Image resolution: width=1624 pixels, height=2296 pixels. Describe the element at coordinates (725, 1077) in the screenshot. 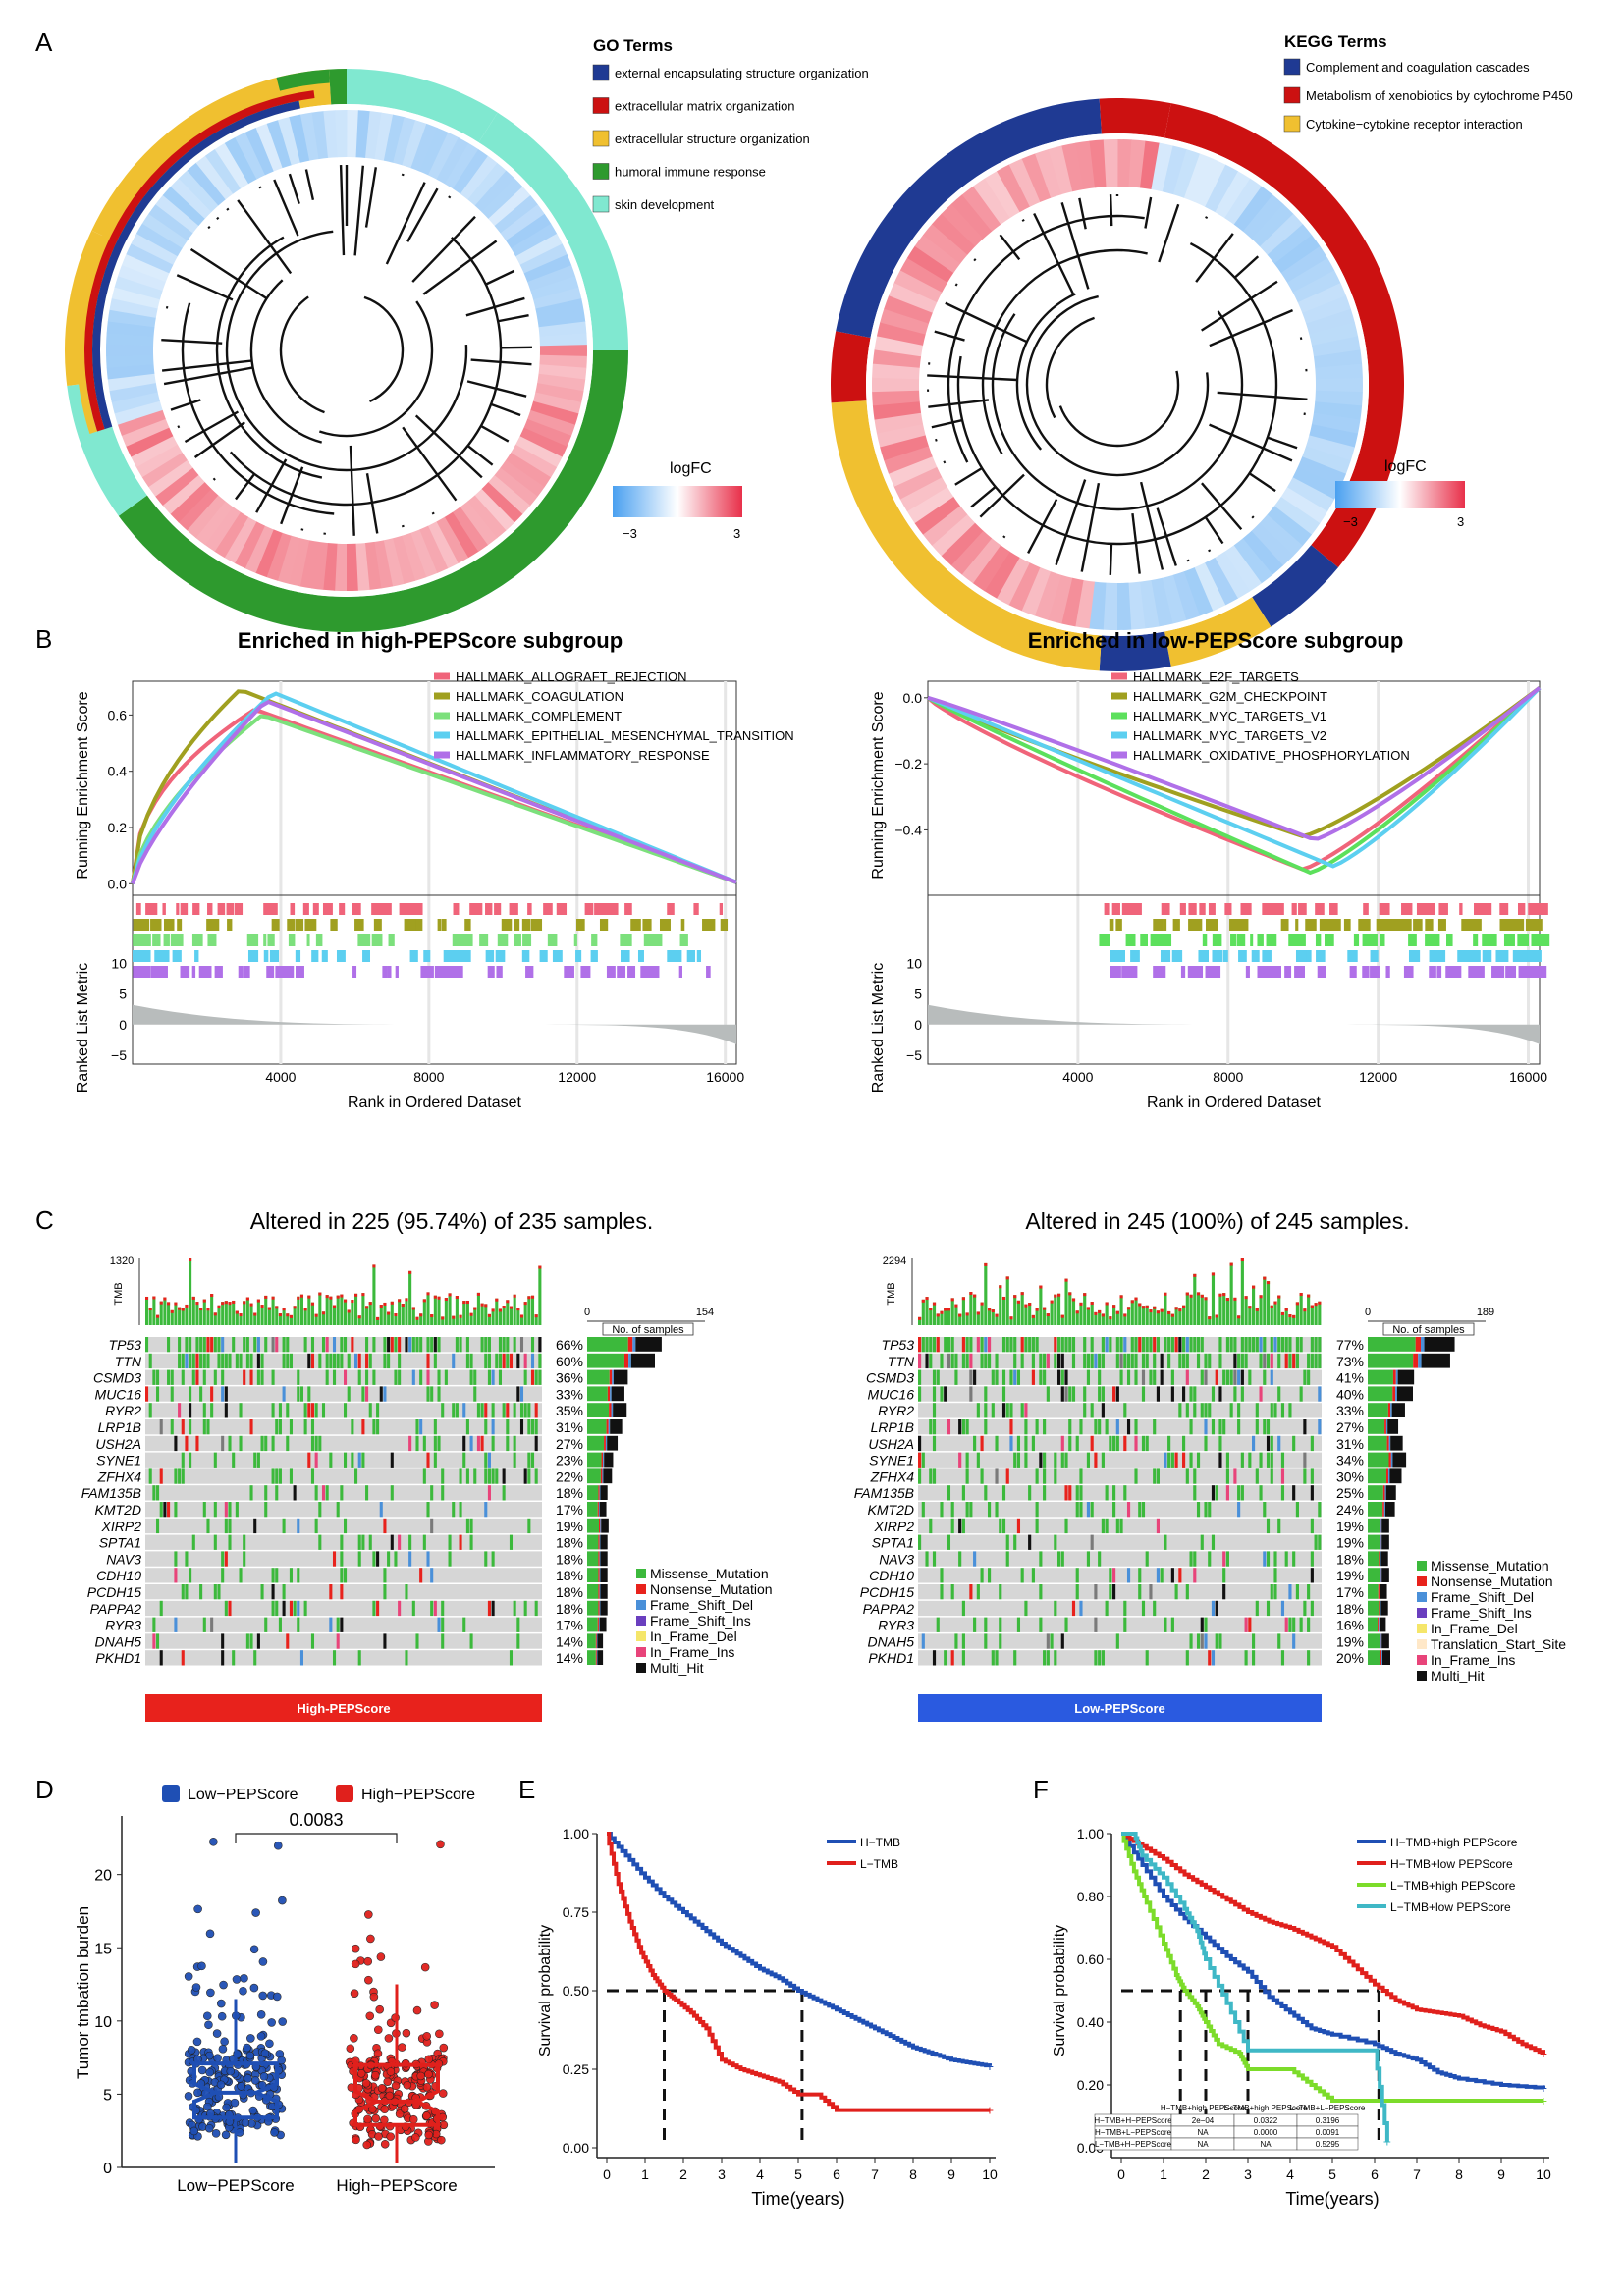

I see `x-tick-label: 16000` at that location.